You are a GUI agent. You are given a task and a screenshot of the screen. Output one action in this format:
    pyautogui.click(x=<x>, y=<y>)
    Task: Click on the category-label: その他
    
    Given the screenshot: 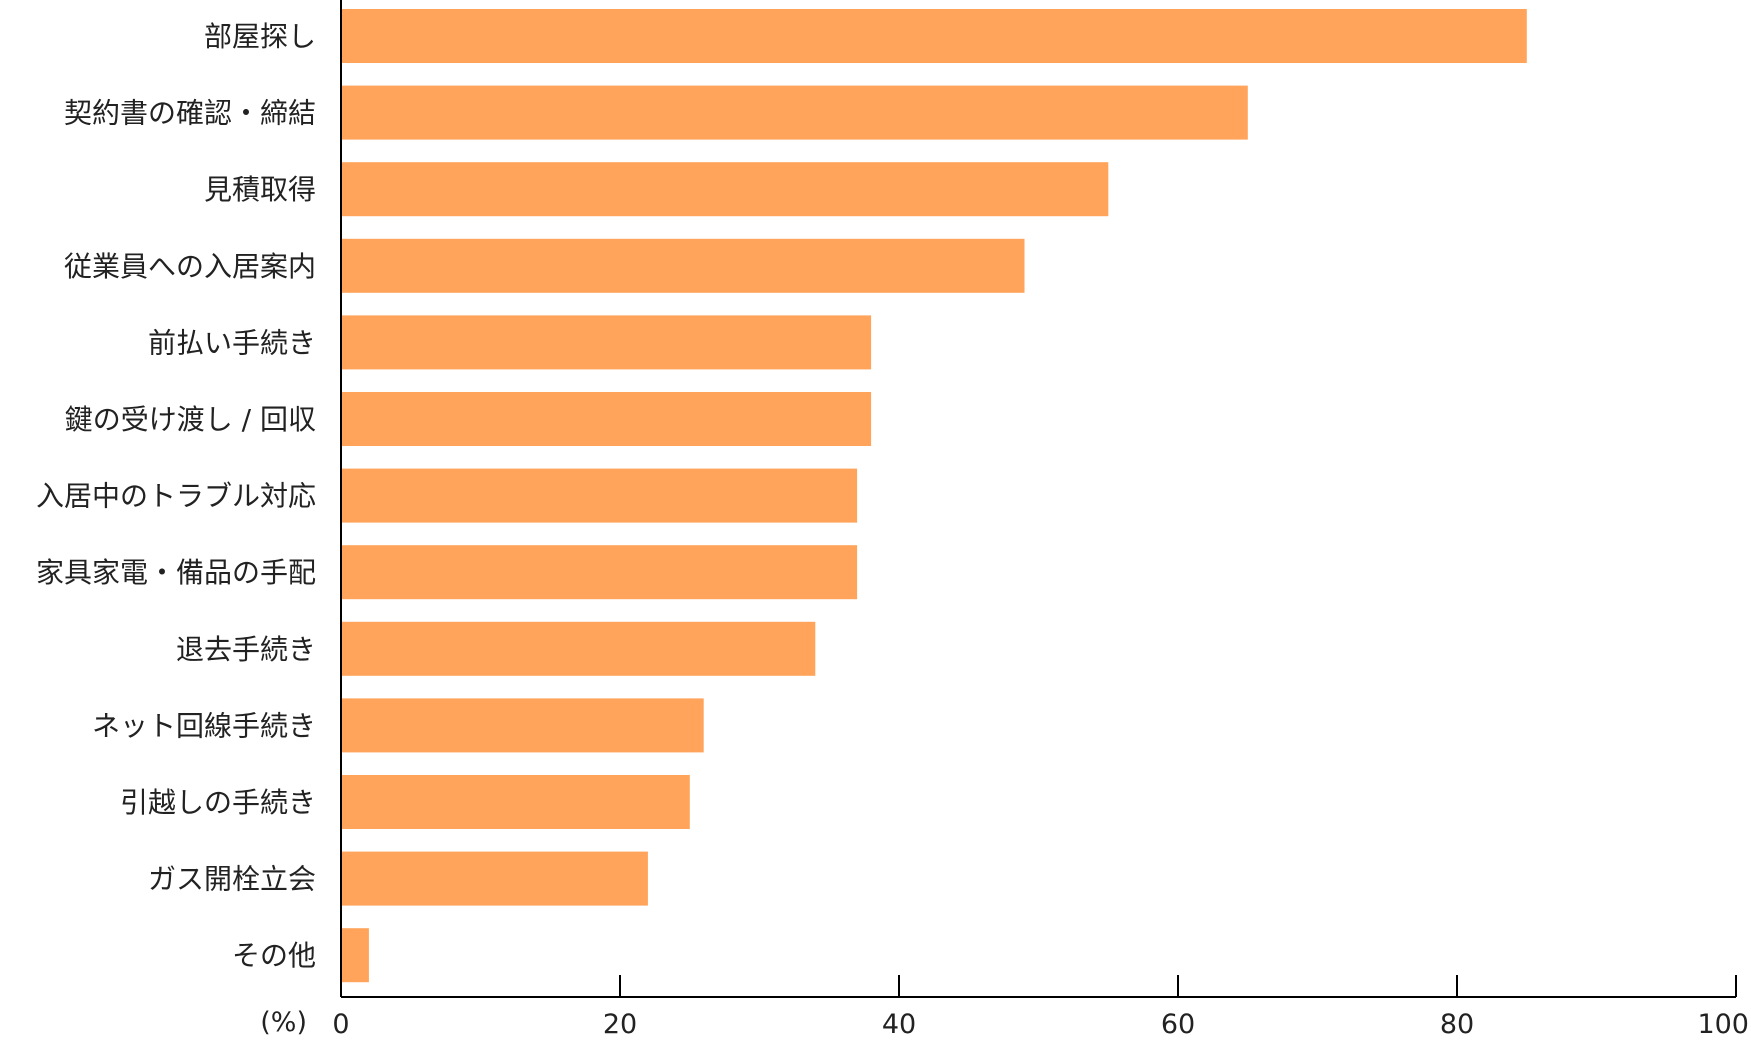 What is the action you would take?
    pyautogui.click(x=274, y=955)
    